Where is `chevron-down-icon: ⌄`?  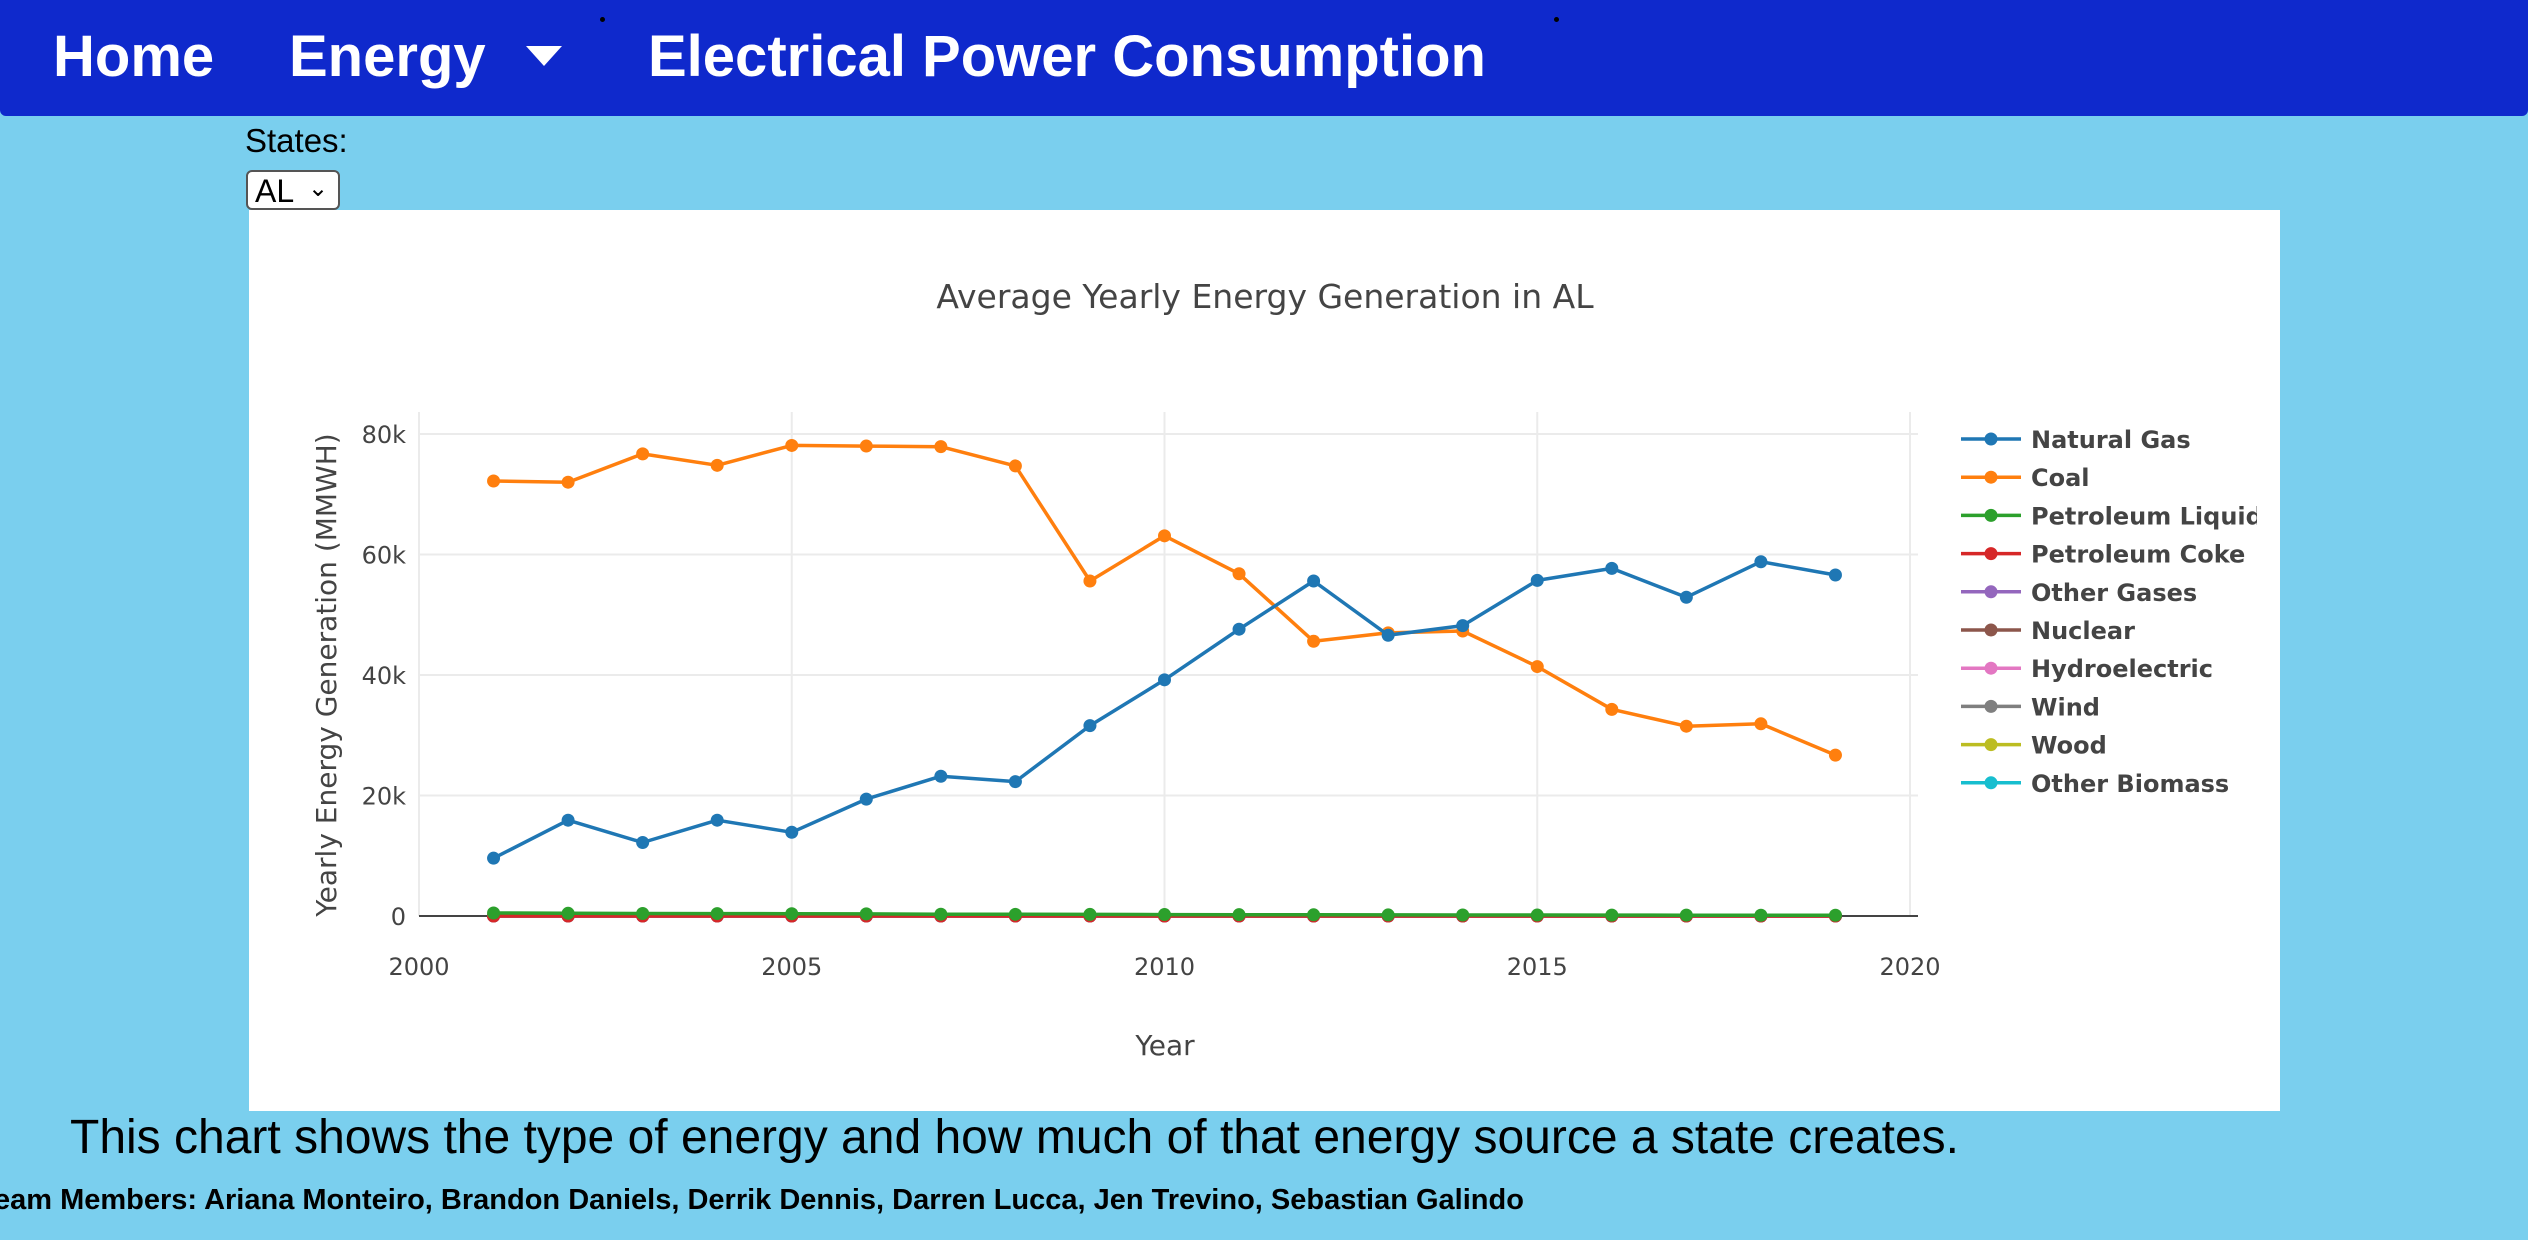
chevron-down-icon: ⌄ is located at coordinates (318, 188).